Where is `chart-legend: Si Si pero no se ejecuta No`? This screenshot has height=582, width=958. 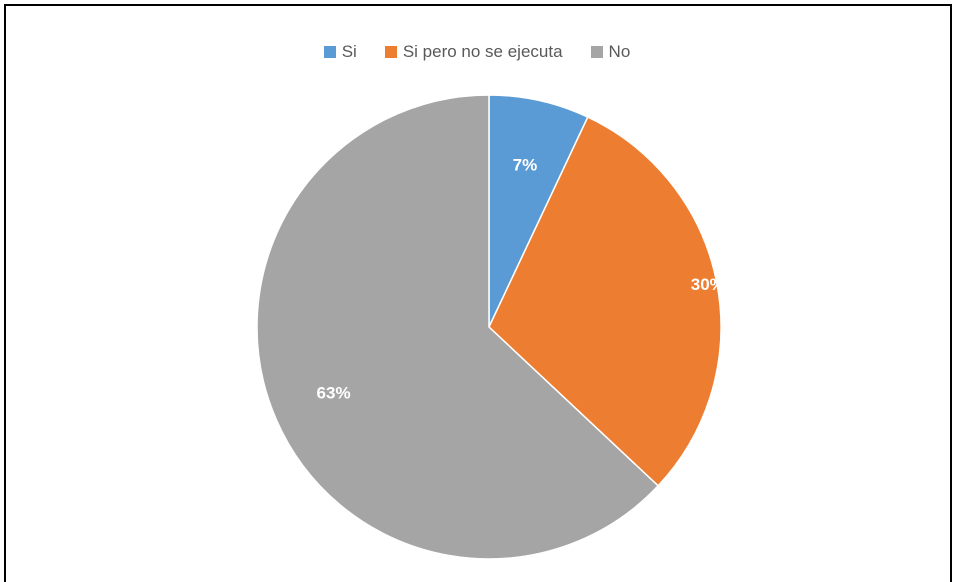 chart-legend: Si Si pero no se ejecuta No is located at coordinates (477, 52).